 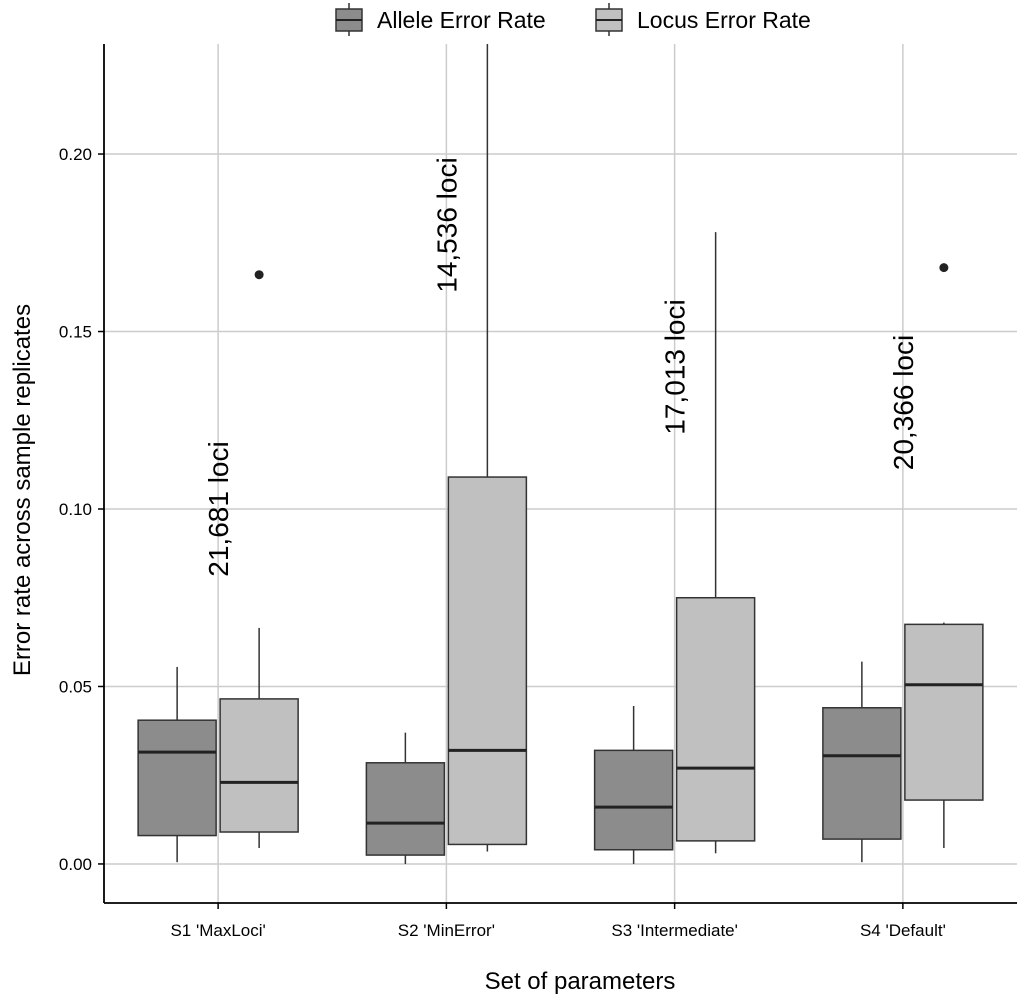 I want to click on loci-annotation-0: 21,681 loci, so click(x=218, y=508).